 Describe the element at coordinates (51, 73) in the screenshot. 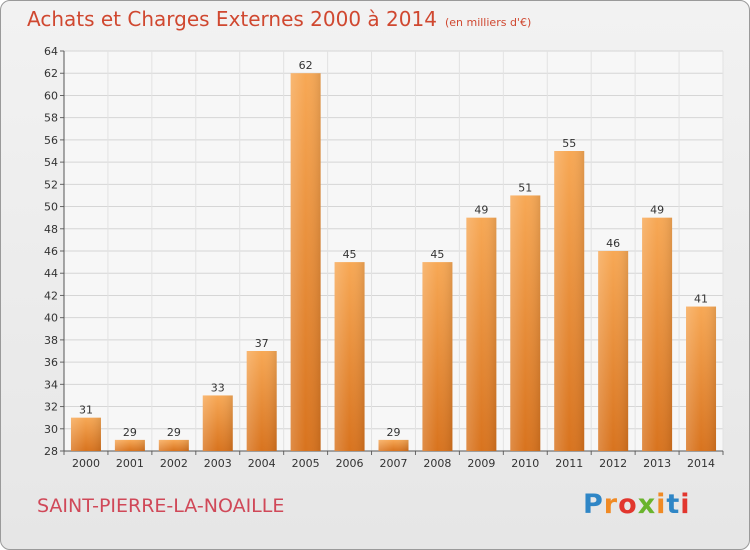

I see `y-tick-label: 62` at that location.